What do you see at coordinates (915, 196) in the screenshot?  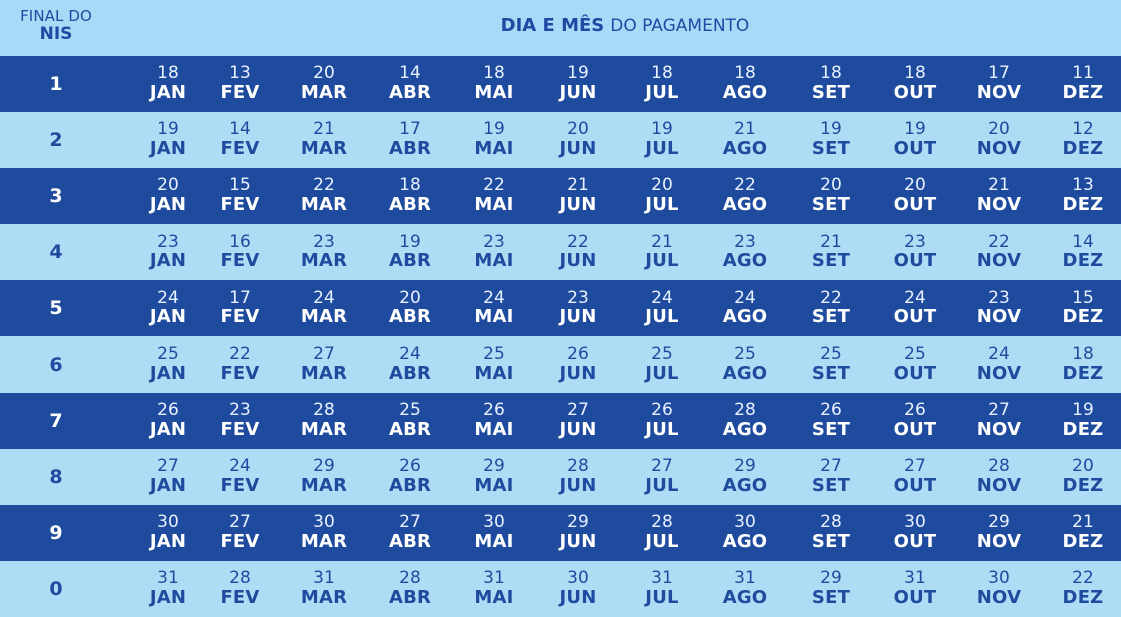 I see `payment-date-cell: 20 OUT` at bounding box center [915, 196].